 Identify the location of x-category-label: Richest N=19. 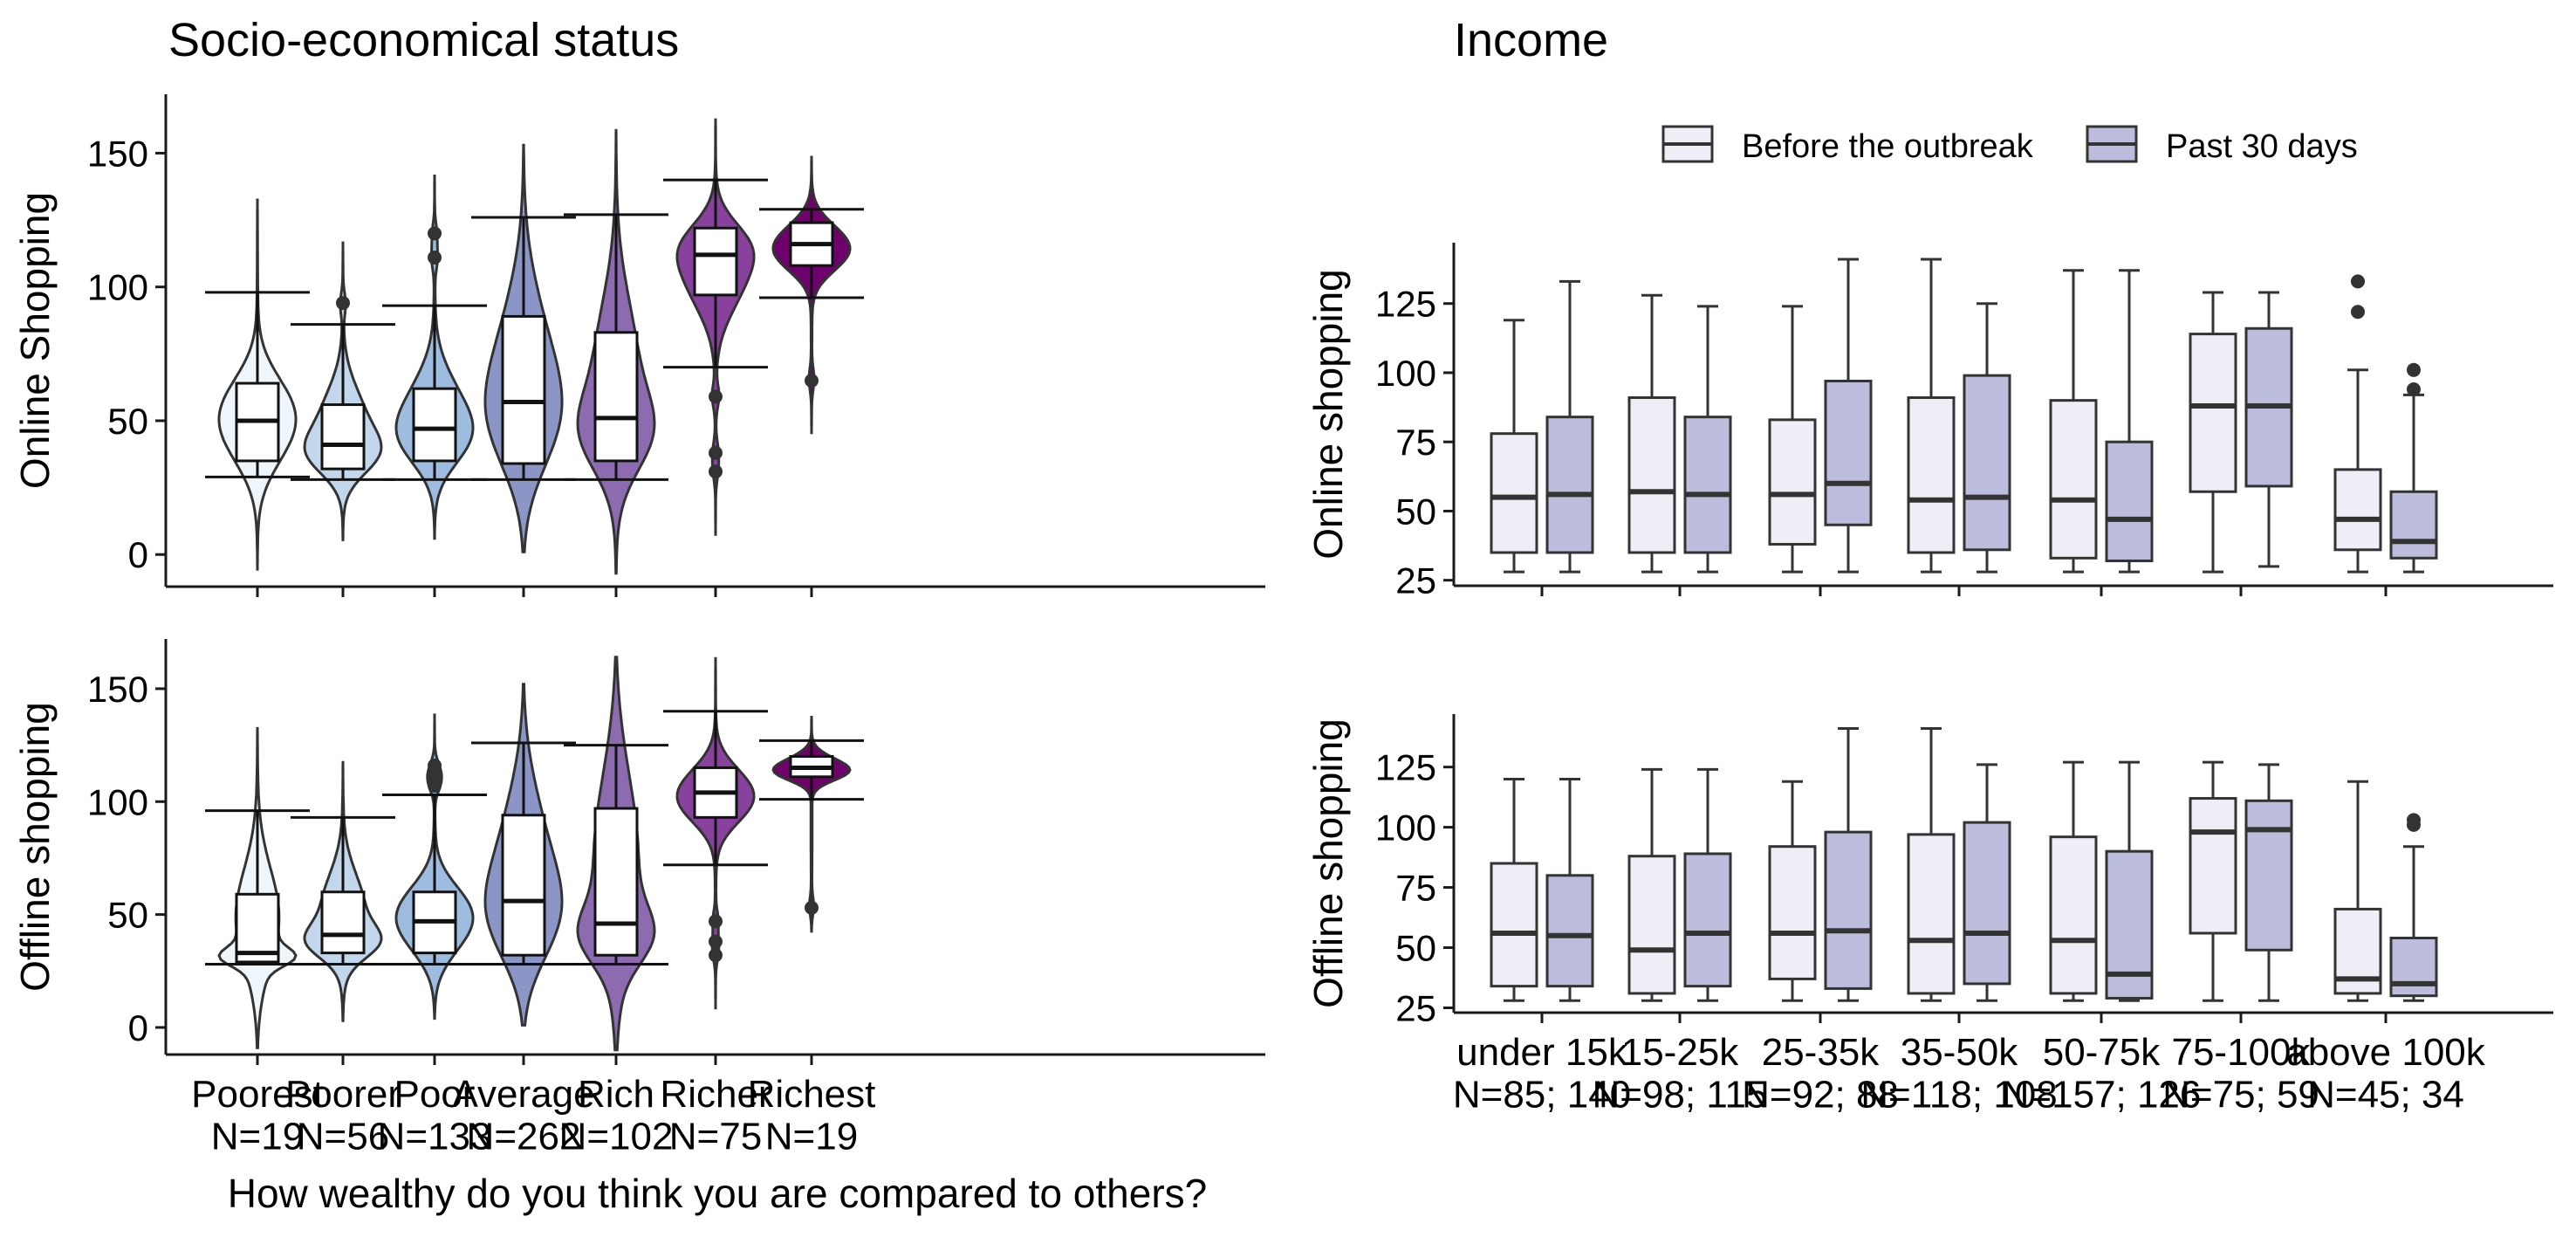
(812, 1115).